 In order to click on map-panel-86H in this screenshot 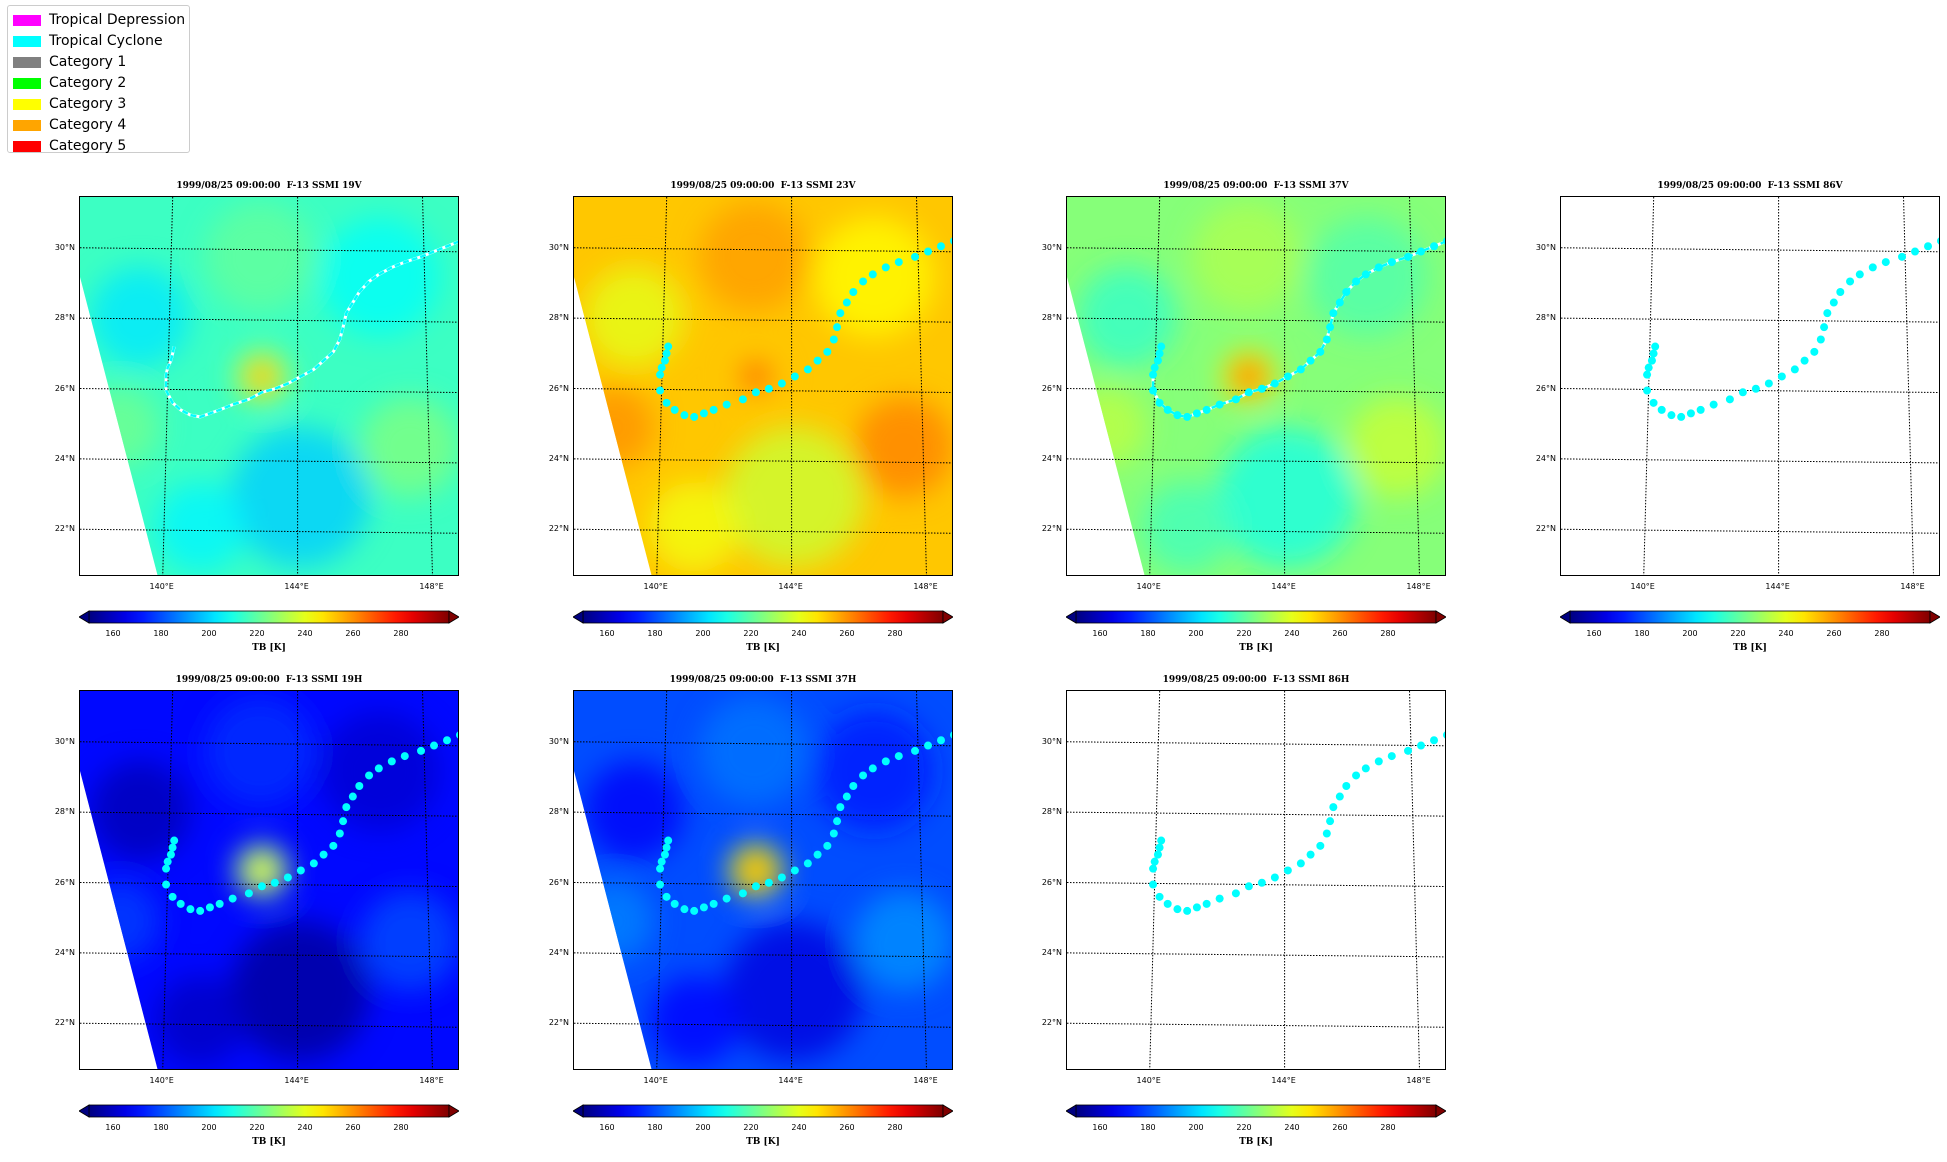, I will do `click(1256, 880)`.